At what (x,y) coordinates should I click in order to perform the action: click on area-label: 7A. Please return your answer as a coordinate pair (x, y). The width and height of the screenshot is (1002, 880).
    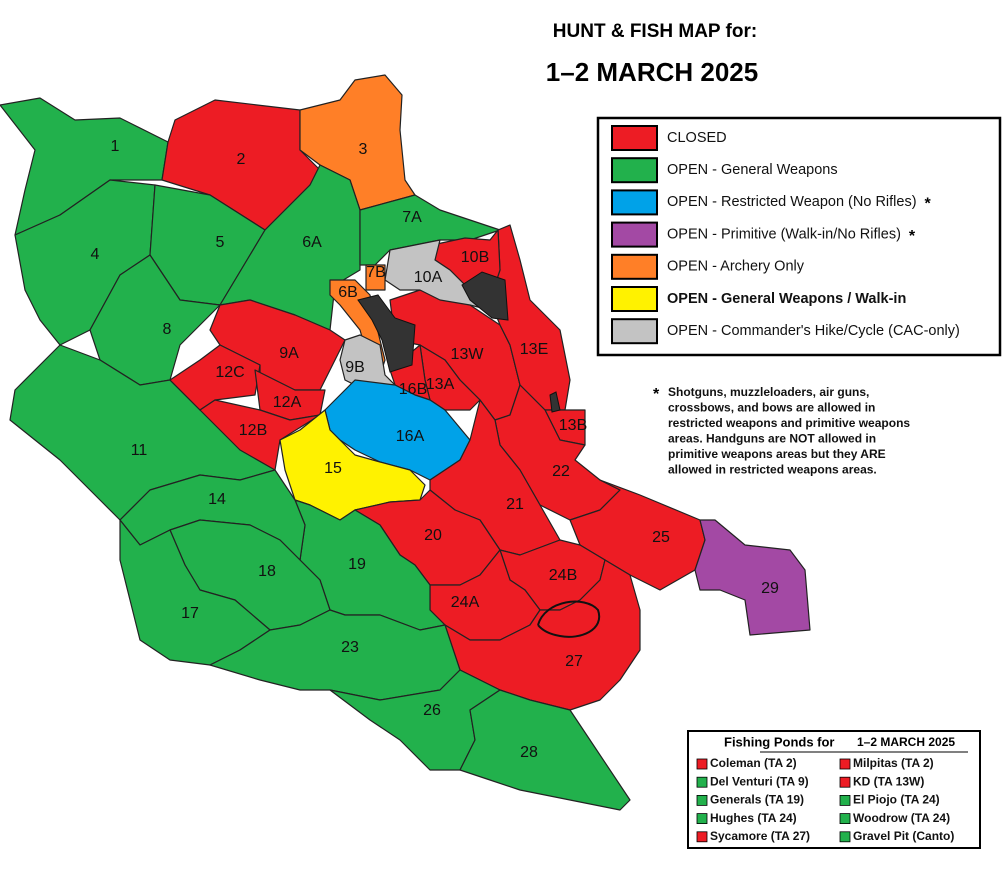
    Looking at the image, I should click on (412, 217).